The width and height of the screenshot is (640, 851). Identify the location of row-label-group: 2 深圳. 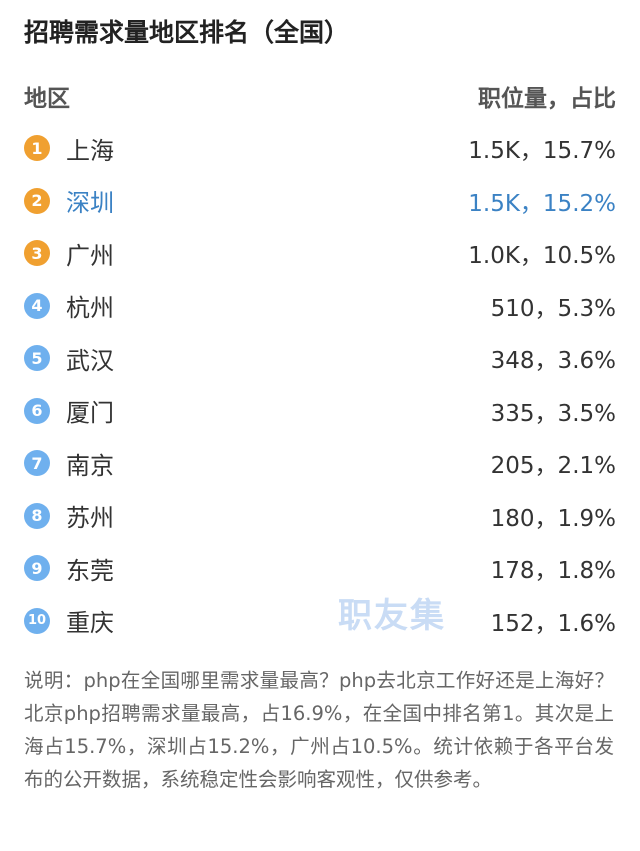
(69, 200).